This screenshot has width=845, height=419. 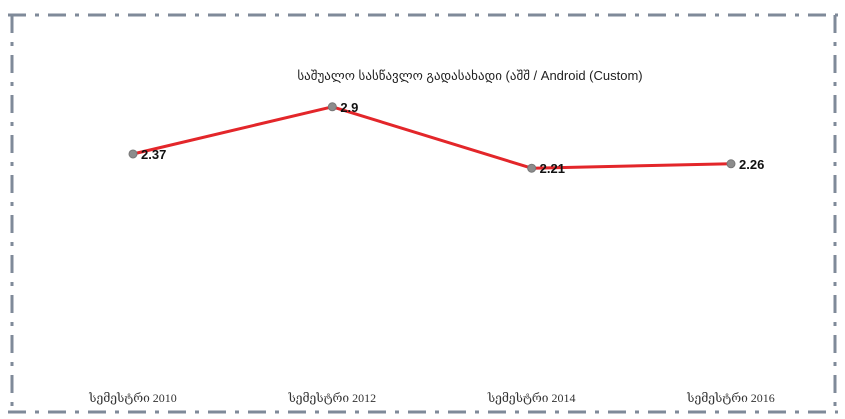 I want to click on x-tick-label: სემესტრი 2014, so click(x=531, y=398).